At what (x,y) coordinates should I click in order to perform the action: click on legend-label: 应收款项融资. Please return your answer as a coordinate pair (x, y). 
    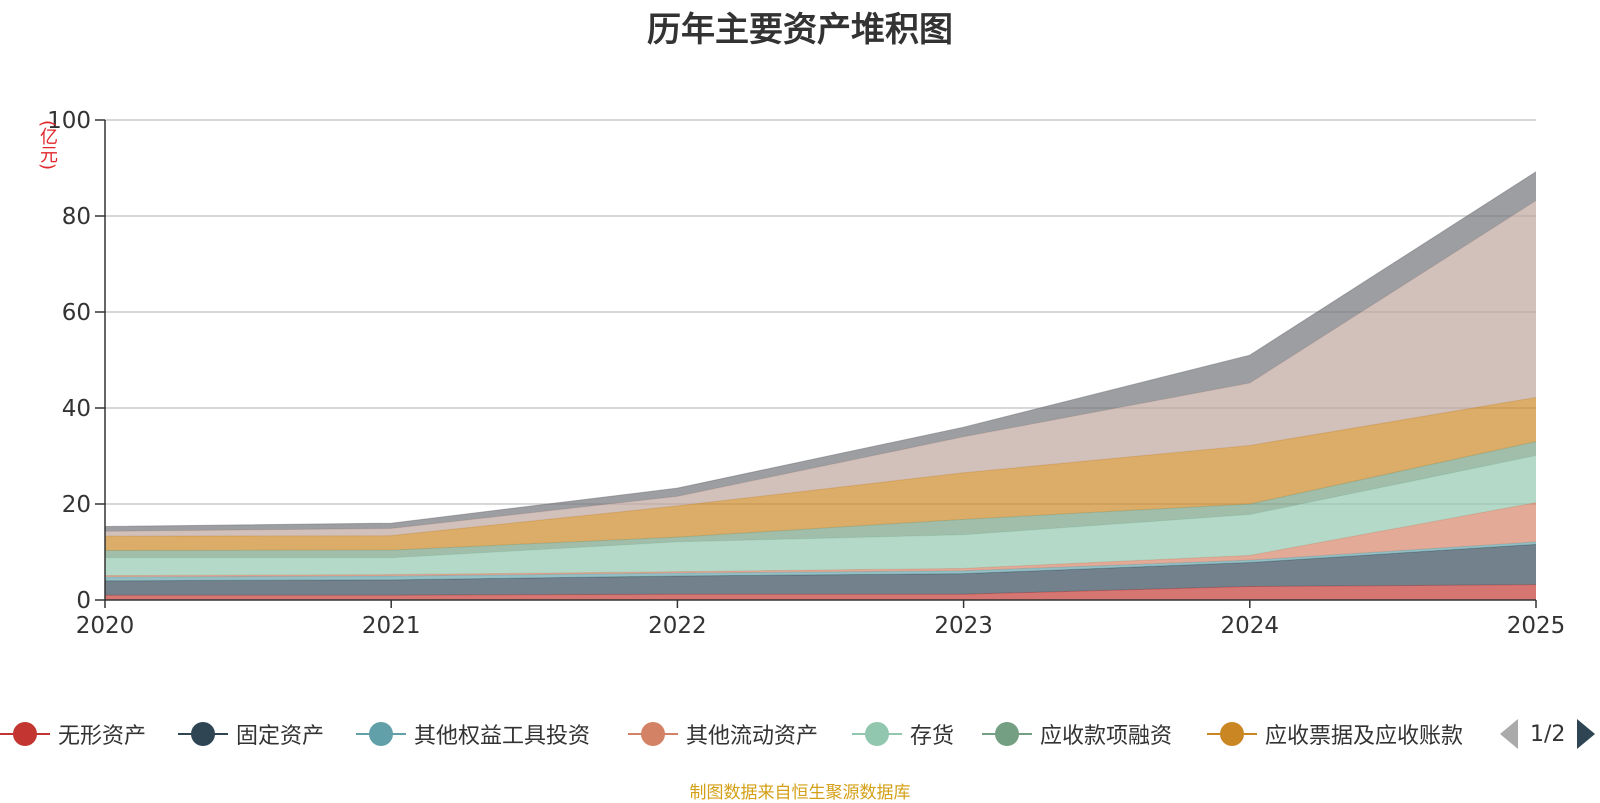
    Looking at the image, I should click on (1106, 736).